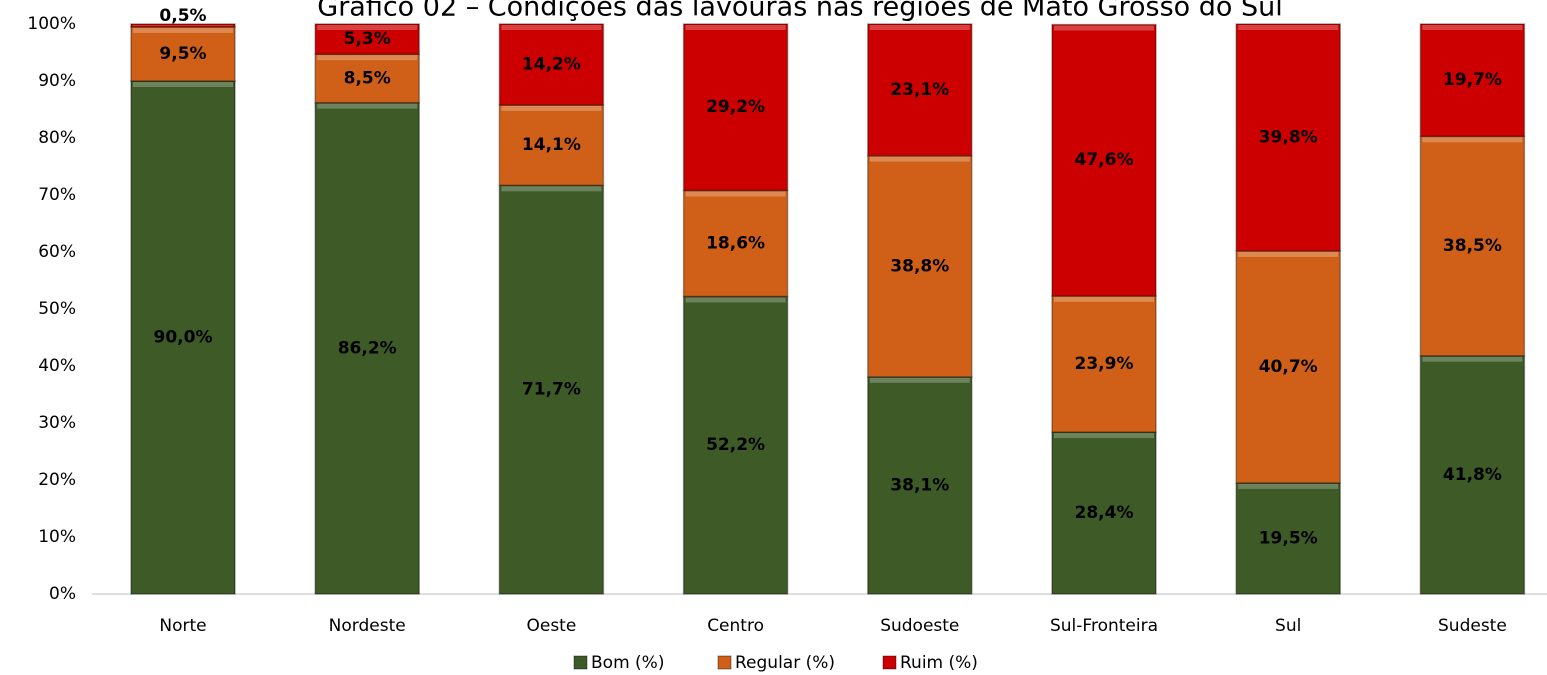  I want to click on y-tick-label: 0%, so click(62, 594).